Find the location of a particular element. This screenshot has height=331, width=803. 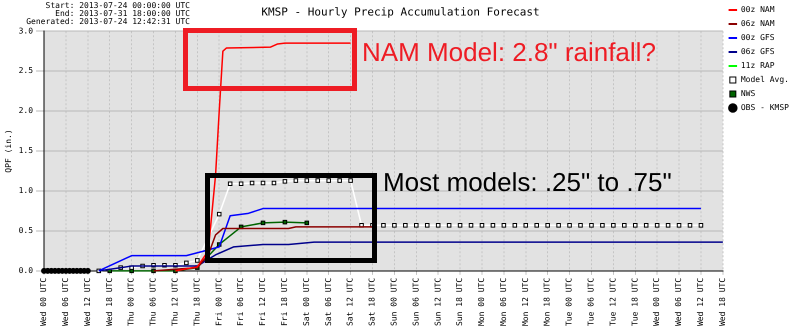

y-tick-label: 2.0 is located at coordinates (26, 111).